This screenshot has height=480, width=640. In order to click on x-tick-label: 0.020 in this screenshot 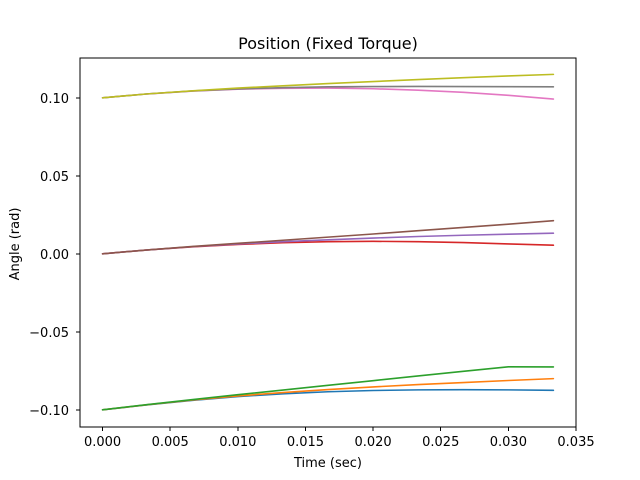, I will do `click(372, 442)`.